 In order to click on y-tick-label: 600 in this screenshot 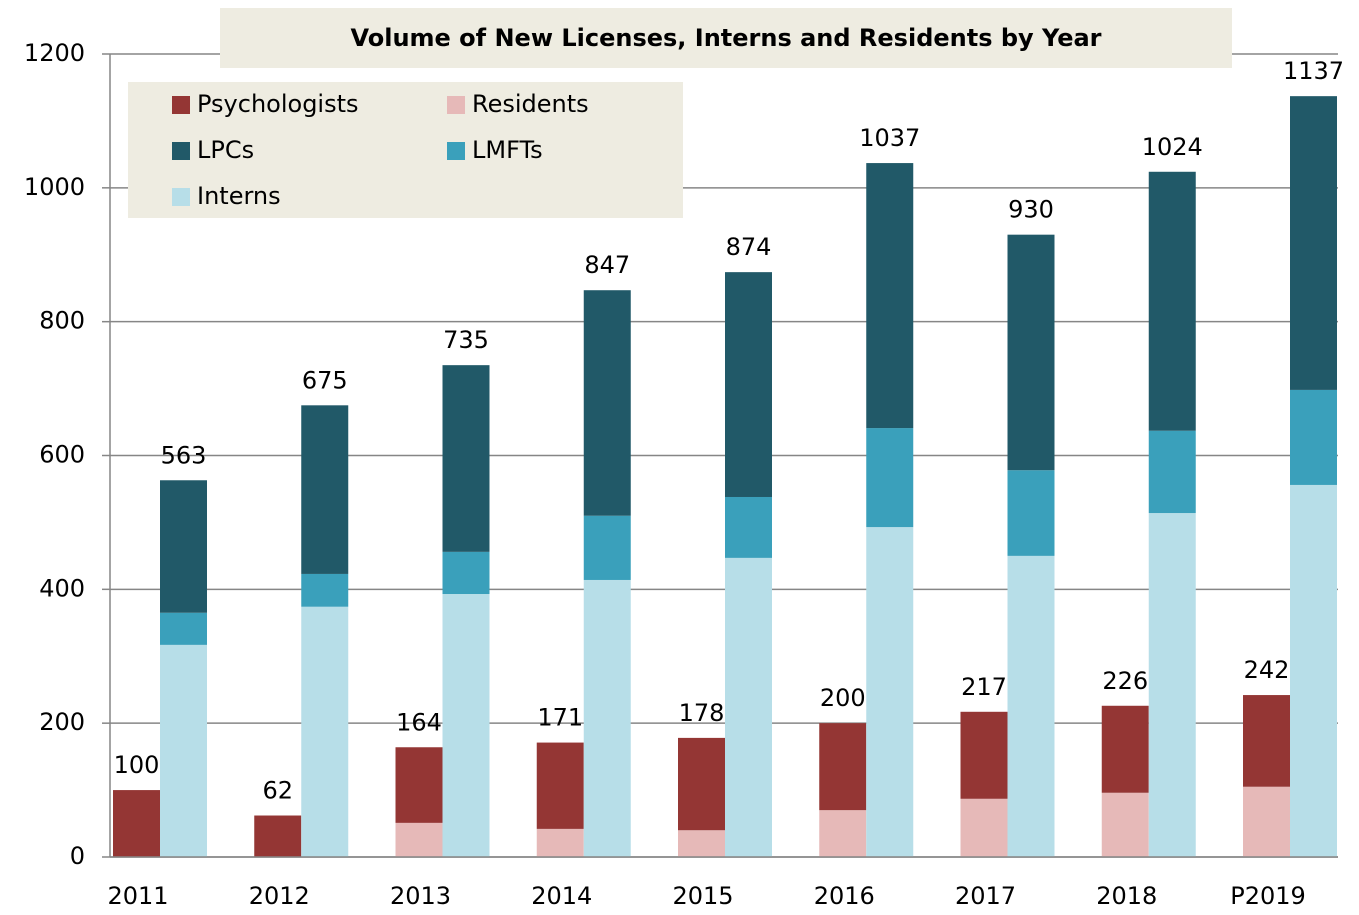, I will do `click(62, 455)`.